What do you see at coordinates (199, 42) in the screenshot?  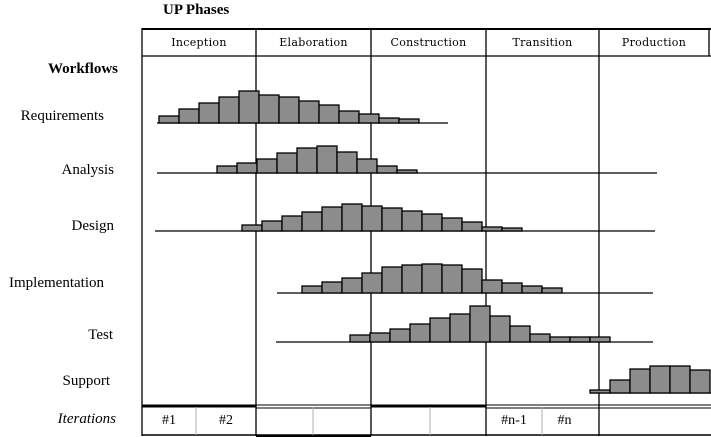 I see `phase-inception: Inception` at bounding box center [199, 42].